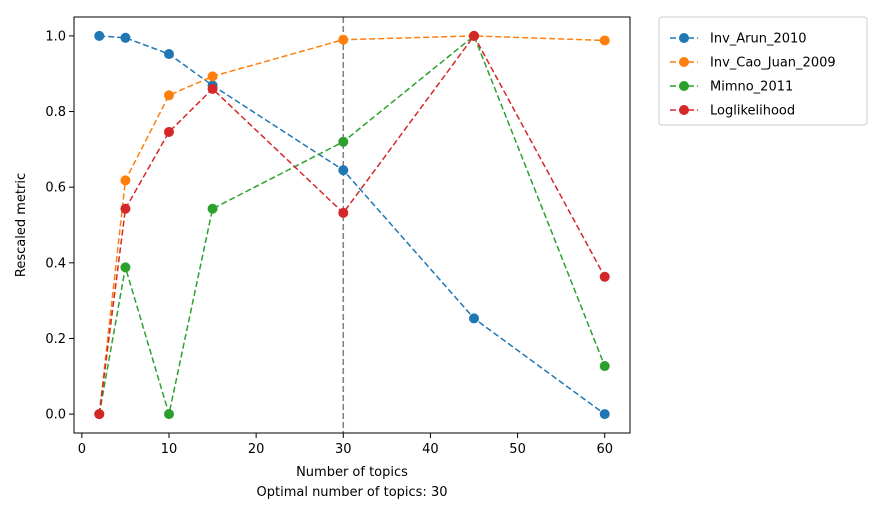 The height and width of the screenshot is (508, 877). I want to click on y-tick-label: 0.8, so click(55, 112).